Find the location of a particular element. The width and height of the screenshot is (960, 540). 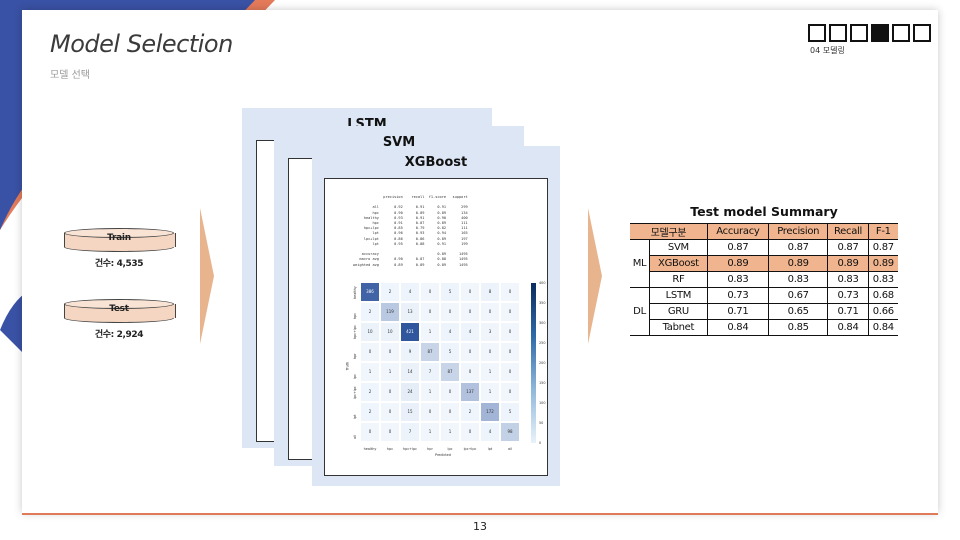

progress-box-active is located at coordinates (880, 33).